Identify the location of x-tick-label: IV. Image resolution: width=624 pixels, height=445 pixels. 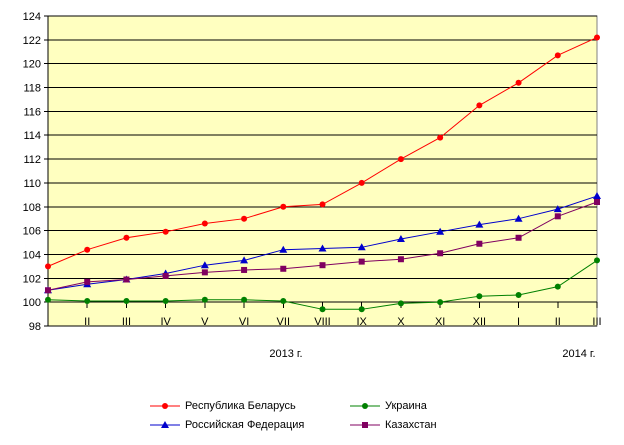
(165, 322).